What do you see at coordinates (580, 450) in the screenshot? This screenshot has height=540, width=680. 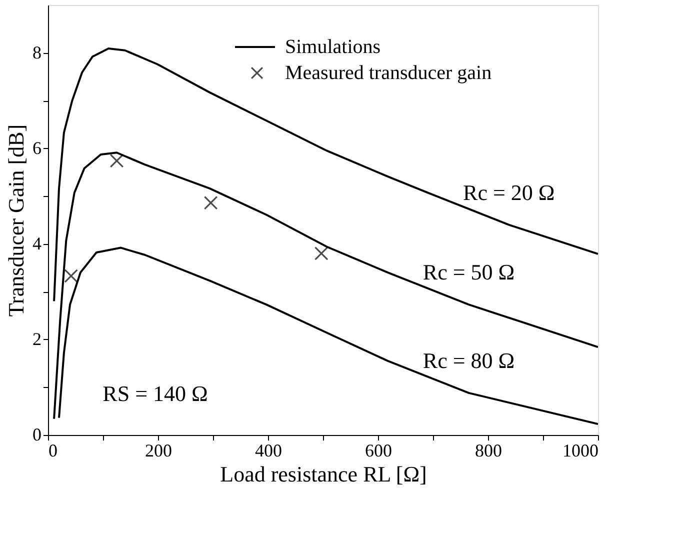 I see `x-tick-label: 1000` at bounding box center [580, 450].